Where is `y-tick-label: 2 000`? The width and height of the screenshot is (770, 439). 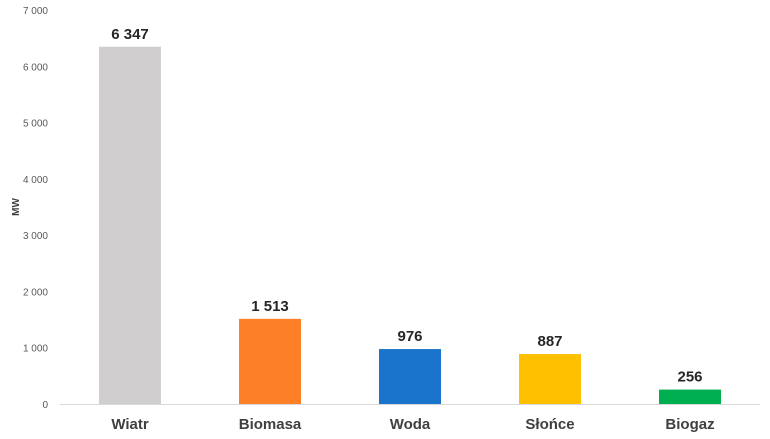 y-tick-label: 2 000 is located at coordinates (35, 292).